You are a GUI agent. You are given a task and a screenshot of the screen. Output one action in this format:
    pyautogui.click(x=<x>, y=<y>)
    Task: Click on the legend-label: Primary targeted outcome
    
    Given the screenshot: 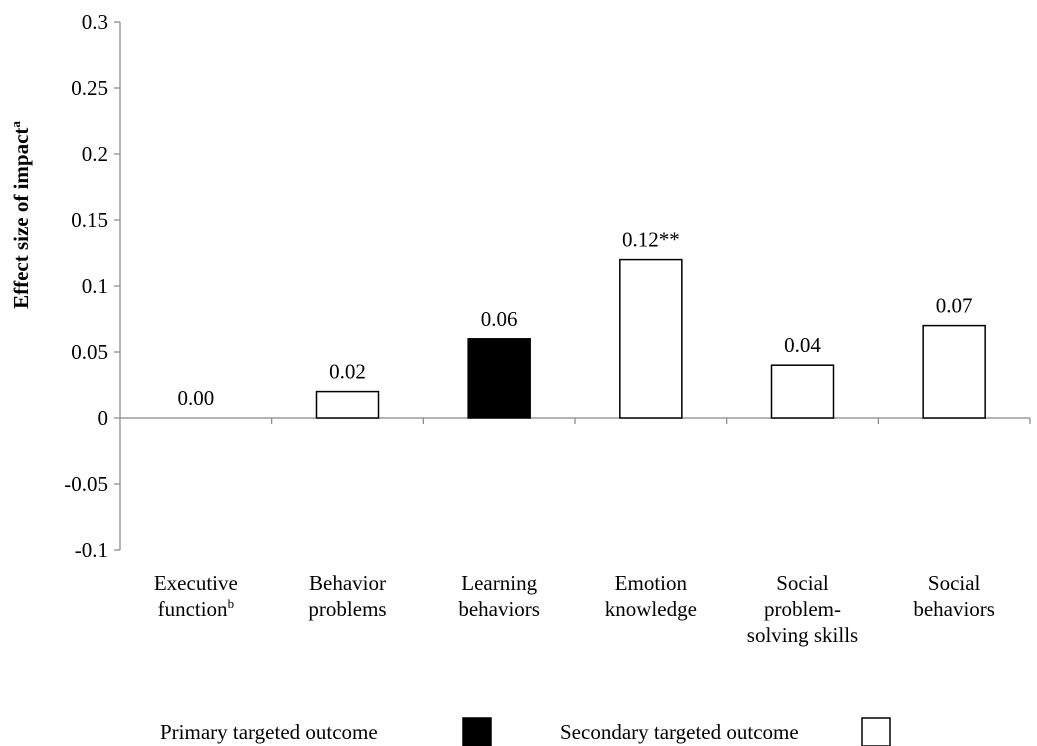 What is the action you would take?
    pyautogui.click(x=269, y=732)
    